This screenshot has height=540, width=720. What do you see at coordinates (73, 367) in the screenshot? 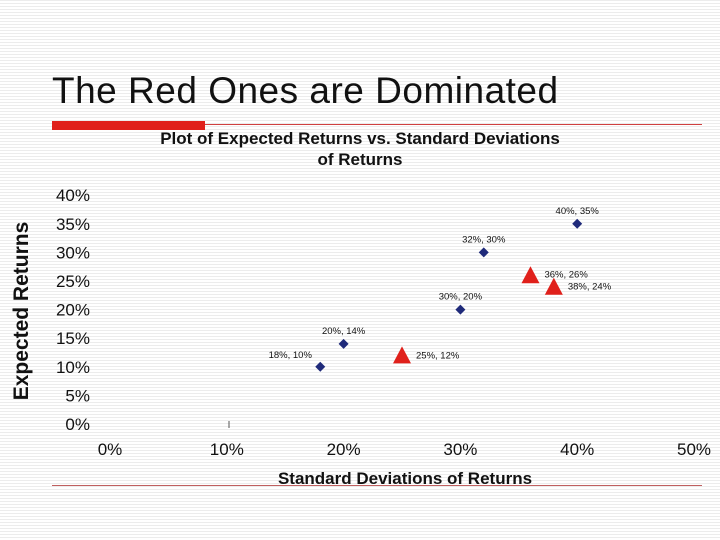
I see `y-tick-label: 10%` at bounding box center [73, 367].